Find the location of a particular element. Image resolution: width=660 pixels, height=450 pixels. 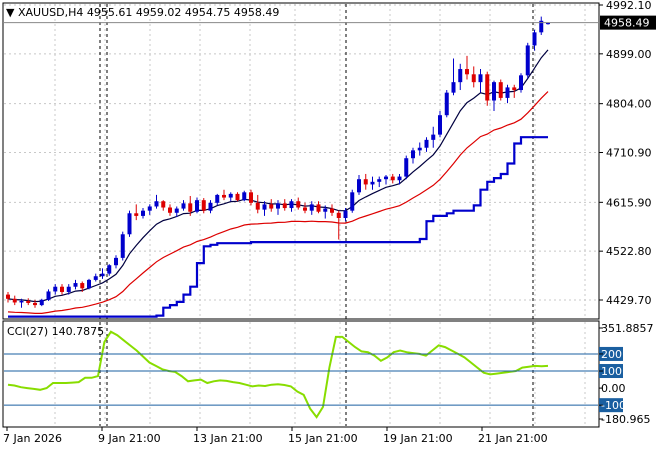

current-price-label: 4958.49 is located at coordinates (627, 23).